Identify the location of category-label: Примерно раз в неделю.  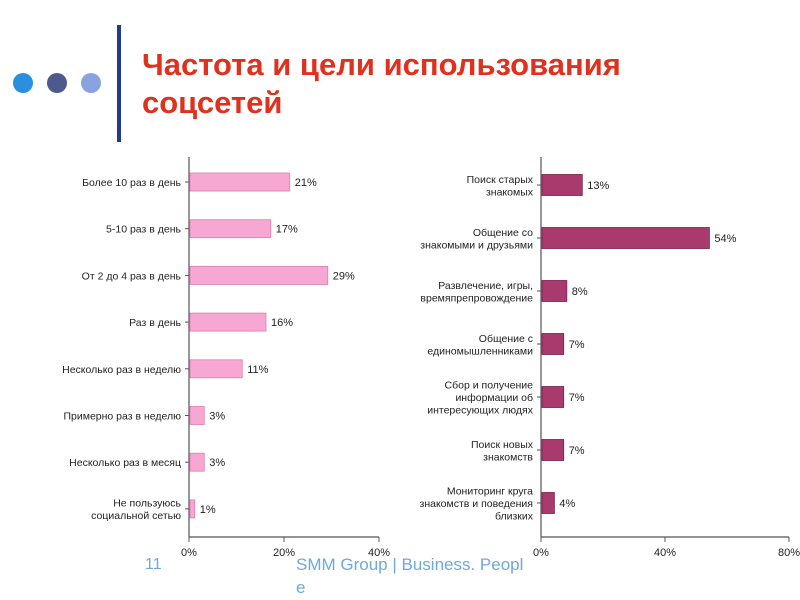
(122, 417).